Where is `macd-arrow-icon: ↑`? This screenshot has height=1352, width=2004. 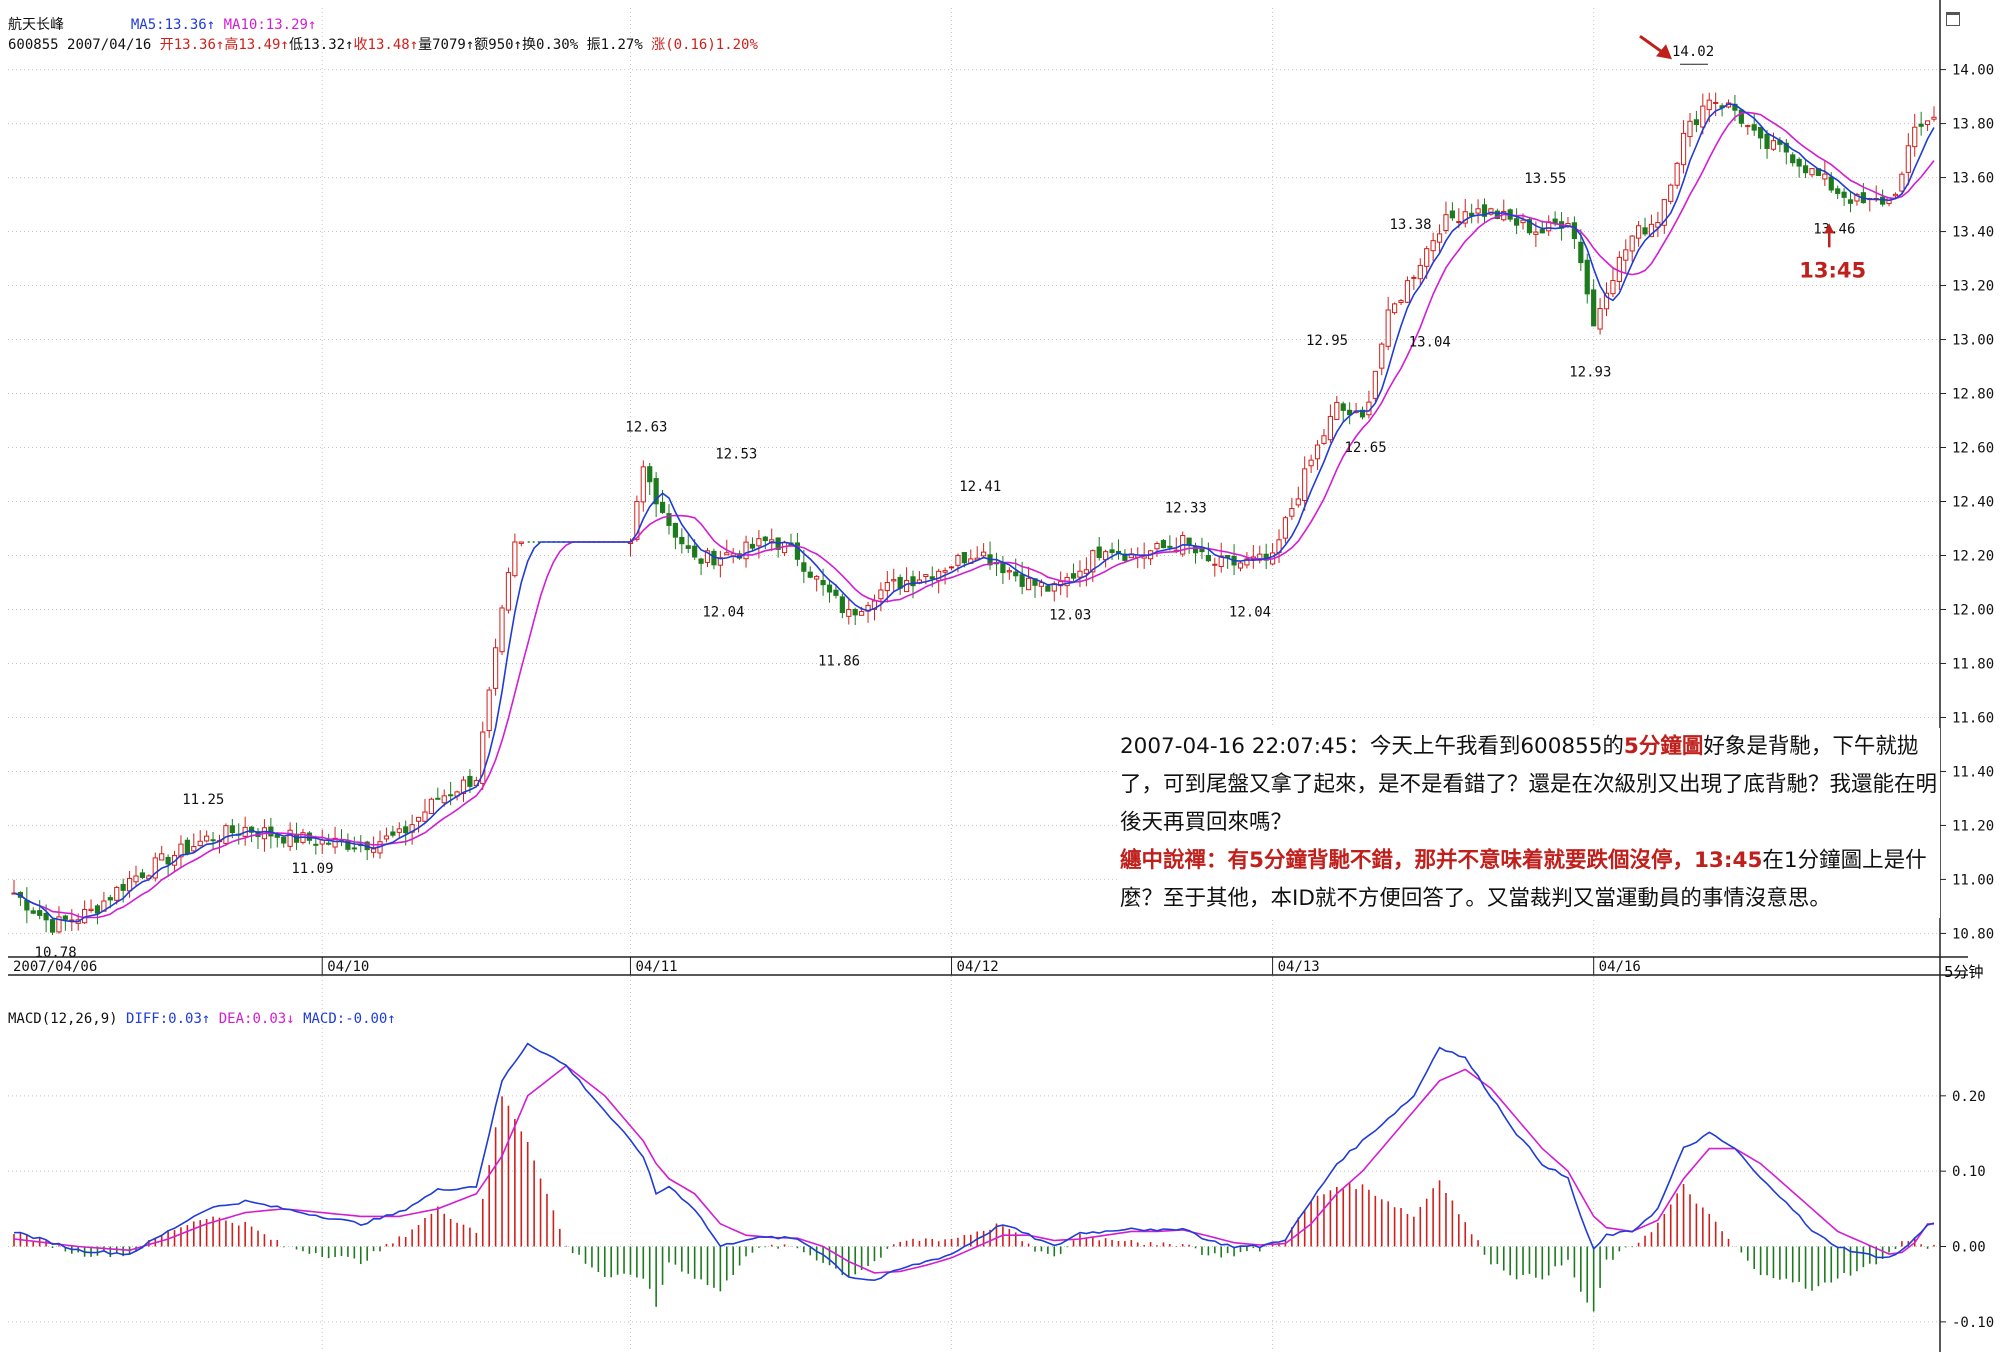
macd-arrow-icon: ↑ is located at coordinates (391, 1019).